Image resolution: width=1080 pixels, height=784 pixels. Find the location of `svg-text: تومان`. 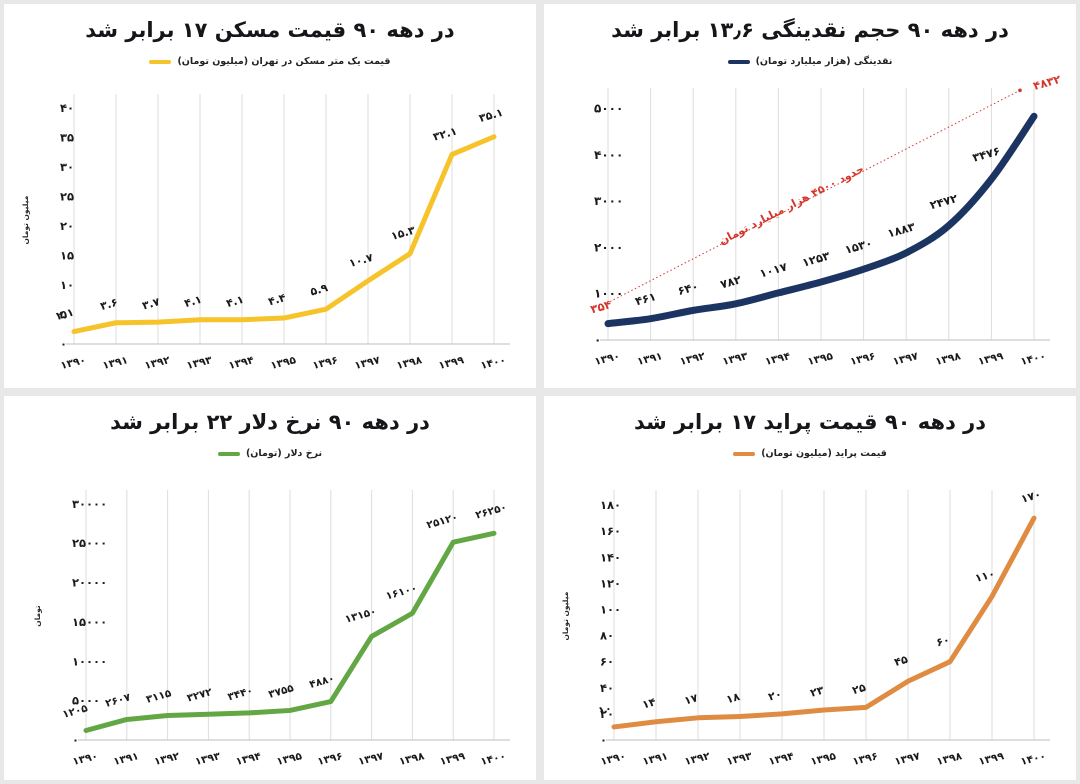

svg-text: تومان is located at coordinates (37, 616).